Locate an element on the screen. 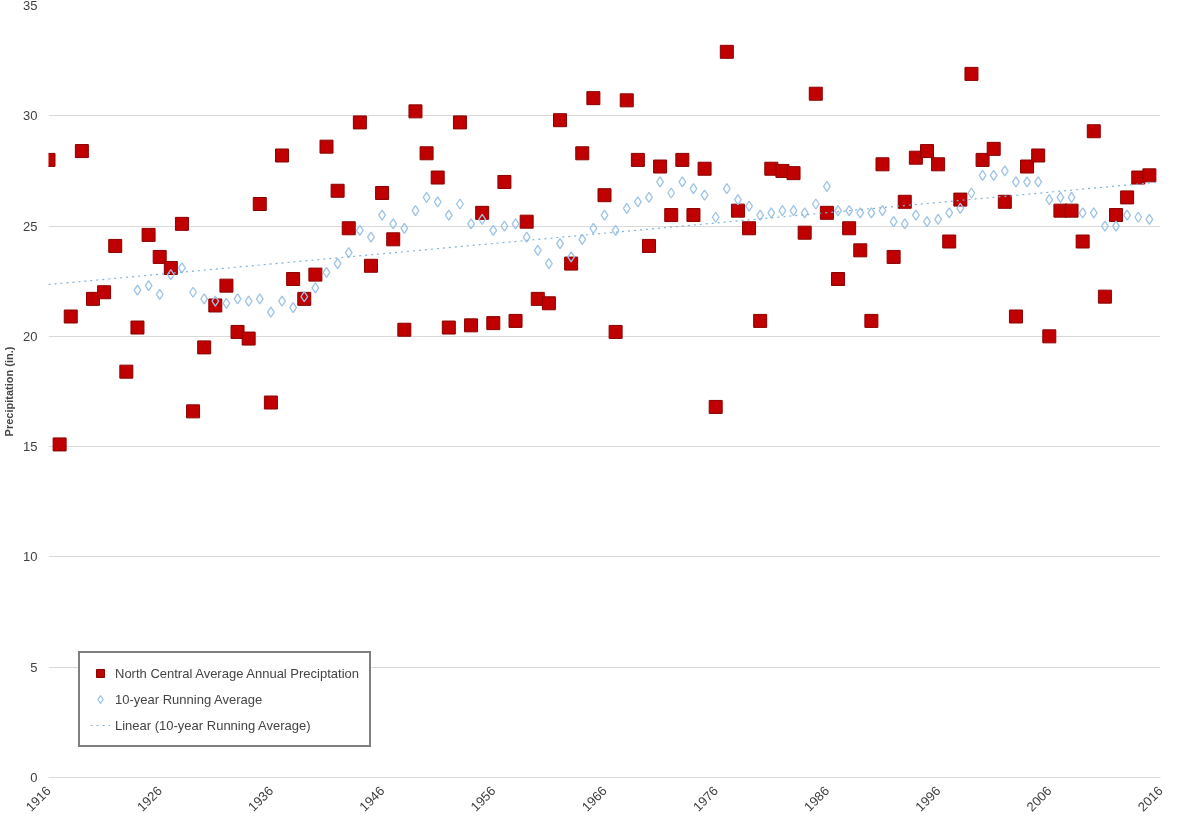 The height and width of the screenshot is (828, 1190). y-tick-label: 15 is located at coordinates (30, 447).